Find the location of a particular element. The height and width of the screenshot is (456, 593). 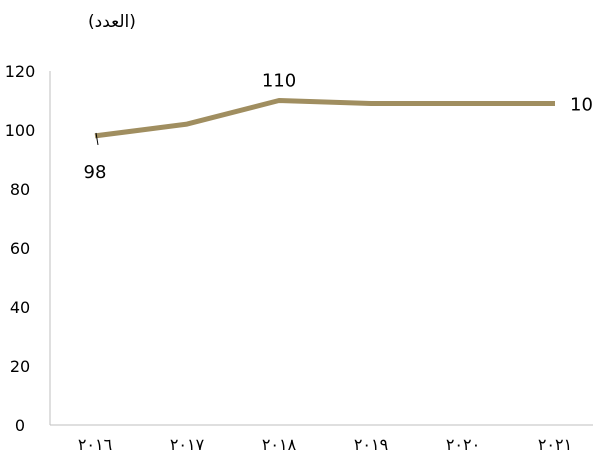

x-tick-label: ٢٠٢٠ is located at coordinates (463, 444).